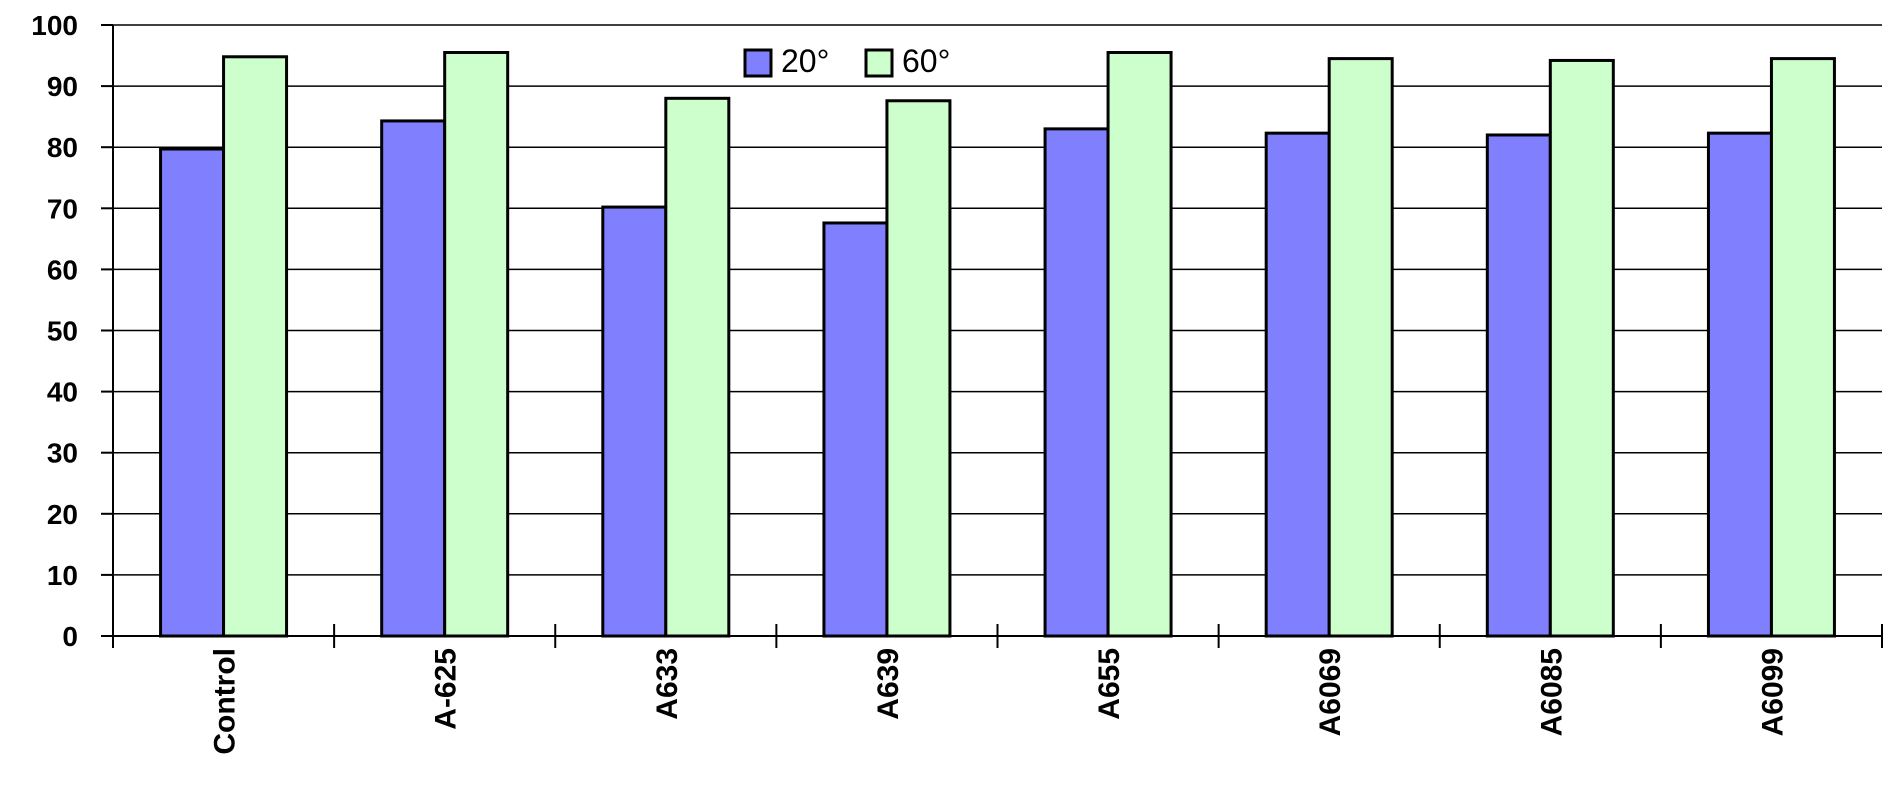  I want to click on legend-label-20deg: 20°, so click(805, 61).